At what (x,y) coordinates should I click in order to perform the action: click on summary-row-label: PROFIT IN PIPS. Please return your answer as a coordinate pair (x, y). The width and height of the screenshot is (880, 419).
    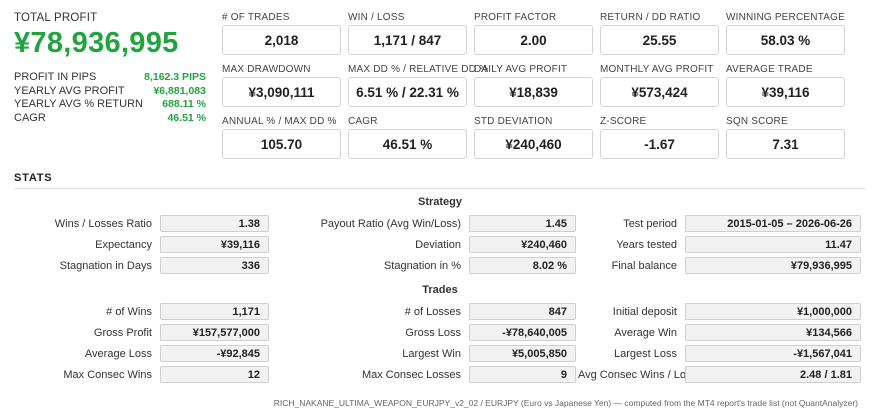
    Looking at the image, I should click on (55, 77).